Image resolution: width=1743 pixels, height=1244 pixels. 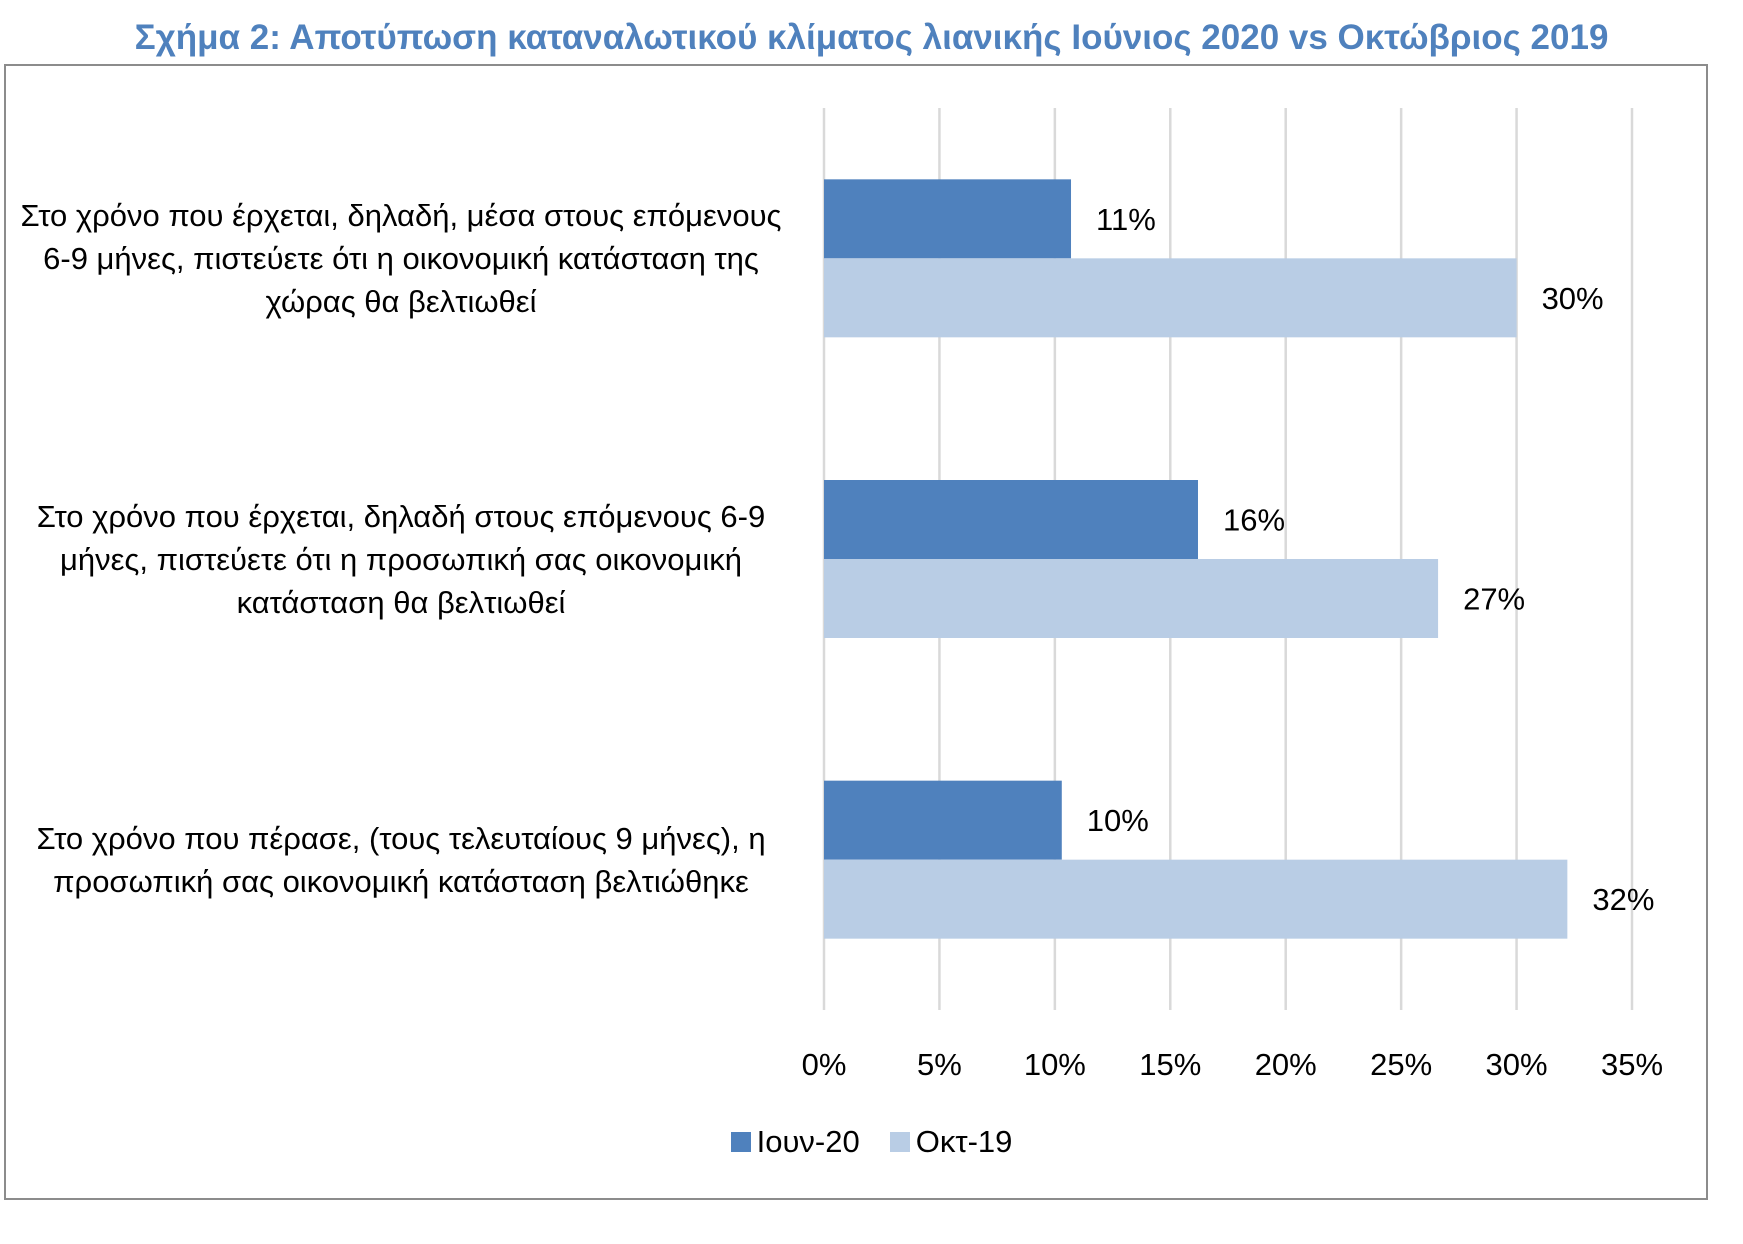 What do you see at coordinates (401, 301) in the screenshot?
I see `category-label-line: χώρας θα βελτιωθεί` at bounding box center [401, 301].